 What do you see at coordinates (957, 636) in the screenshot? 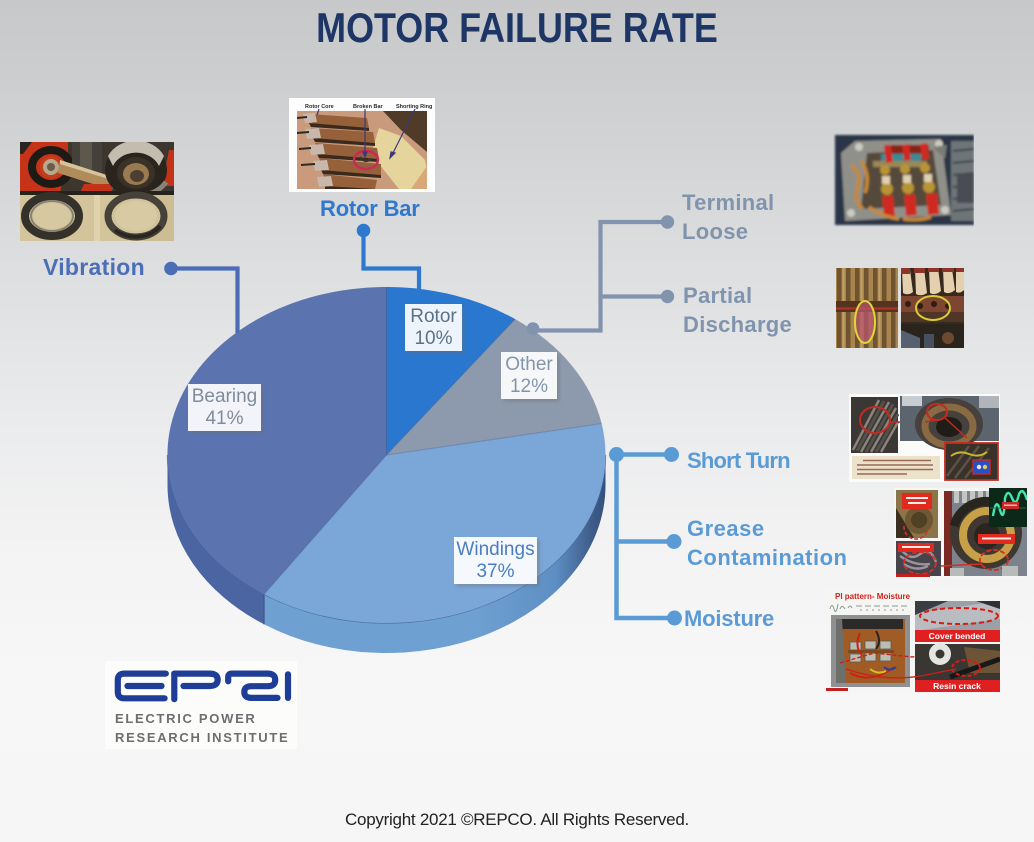
I see `svg-text: Cover bended` at bounding box center [957, 636].